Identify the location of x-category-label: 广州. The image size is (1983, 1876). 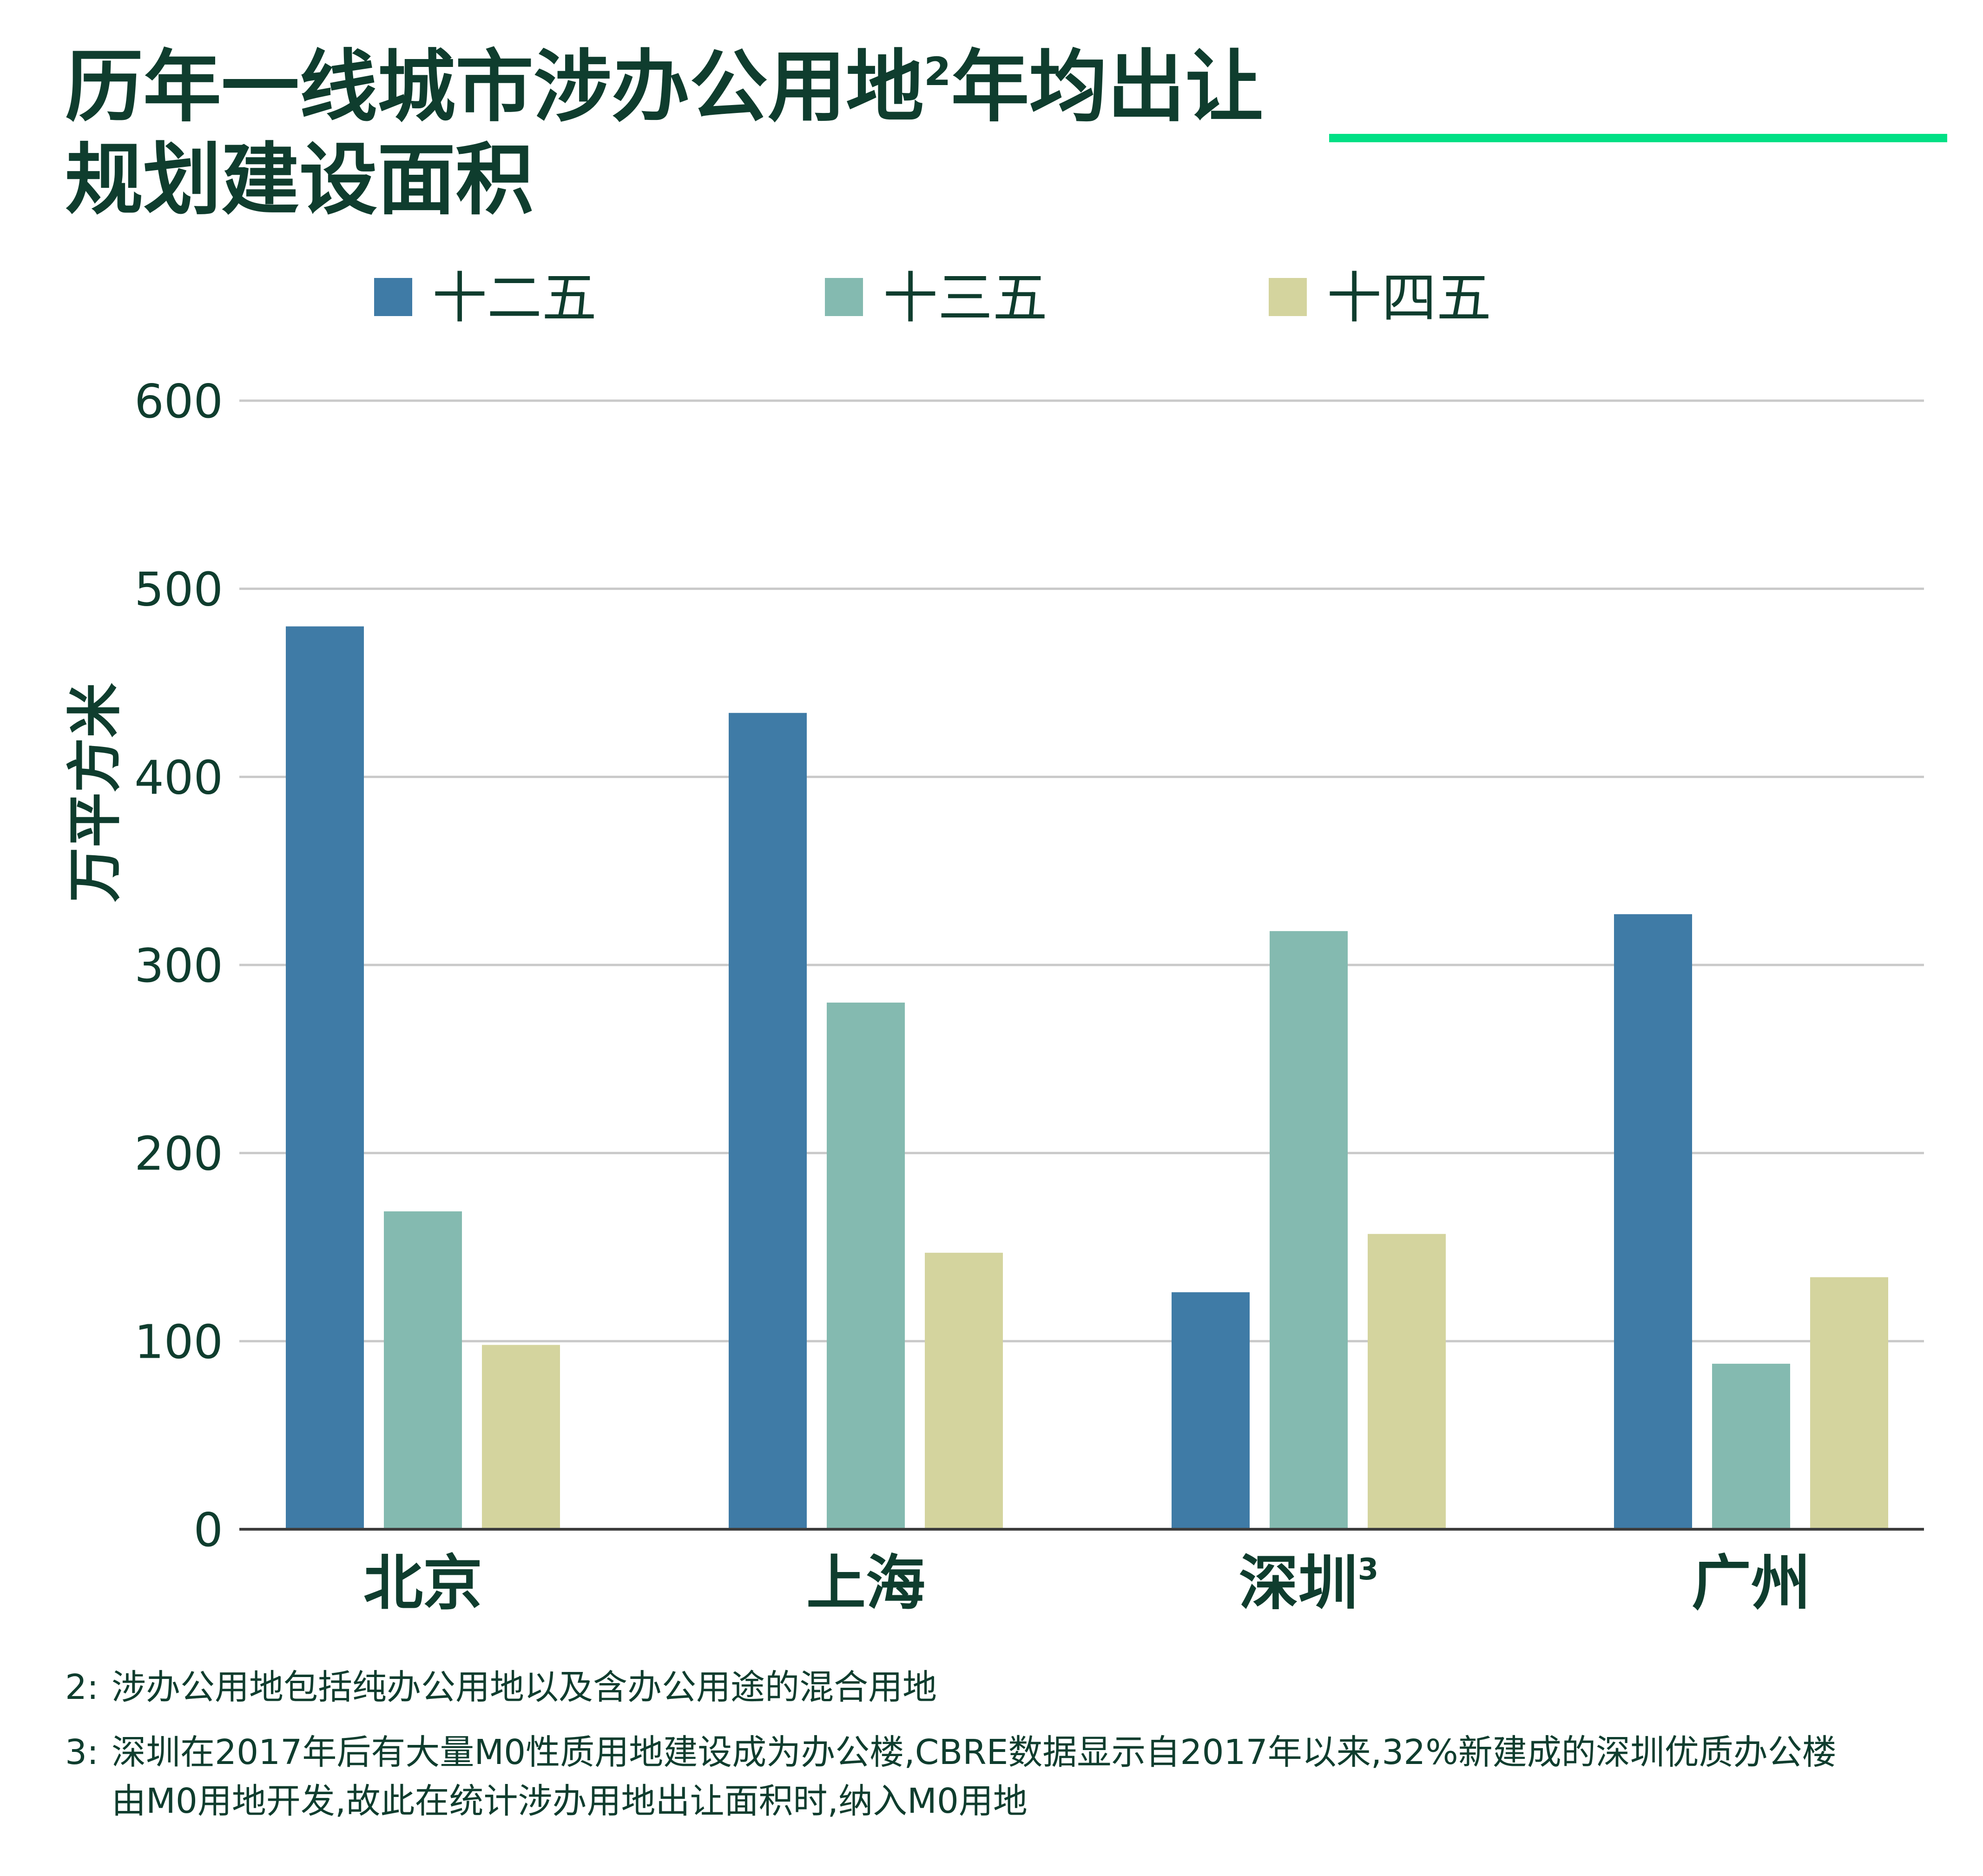
(1752, 1583).